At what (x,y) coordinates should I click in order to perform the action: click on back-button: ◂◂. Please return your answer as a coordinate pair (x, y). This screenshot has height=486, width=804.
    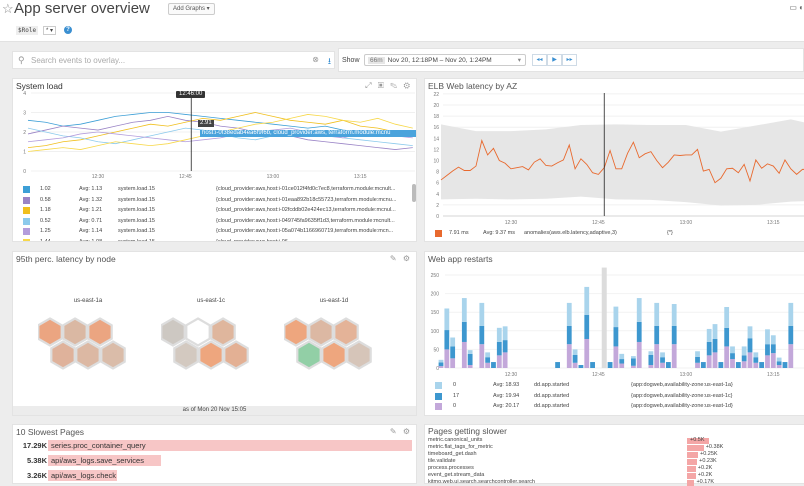
    Looking at the image, I should click on (539, 60).